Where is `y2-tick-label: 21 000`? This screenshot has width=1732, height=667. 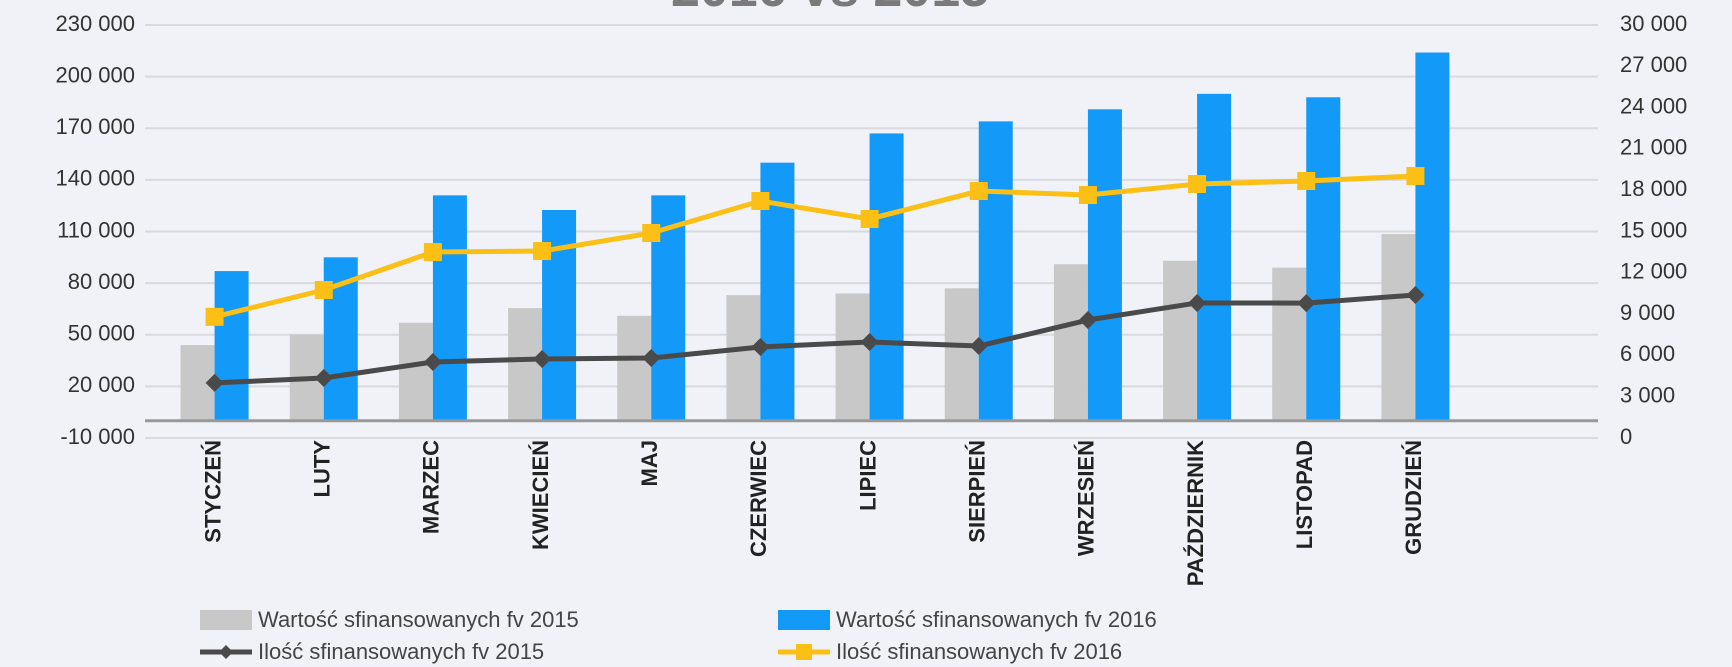 y2-tick-label: 21 000 is located at coordinates (1653, 147).